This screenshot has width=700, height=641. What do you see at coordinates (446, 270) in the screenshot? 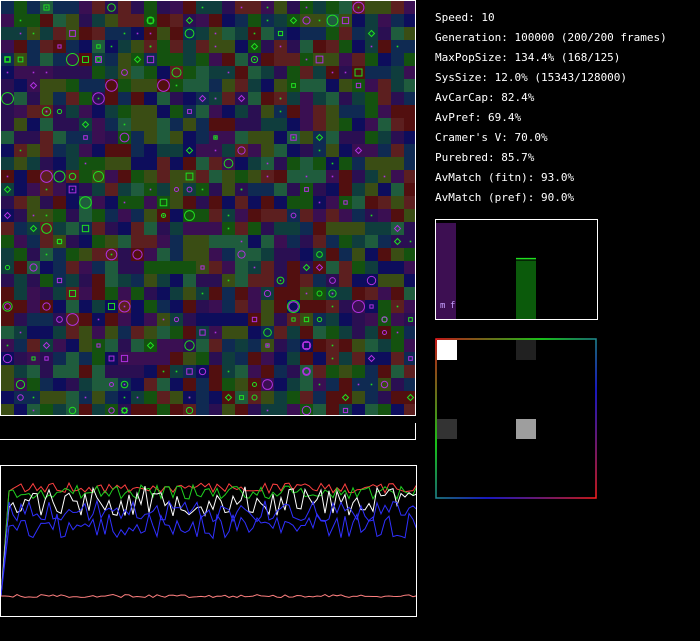
I see `histogram-bar` at bounding box center [446, 270].